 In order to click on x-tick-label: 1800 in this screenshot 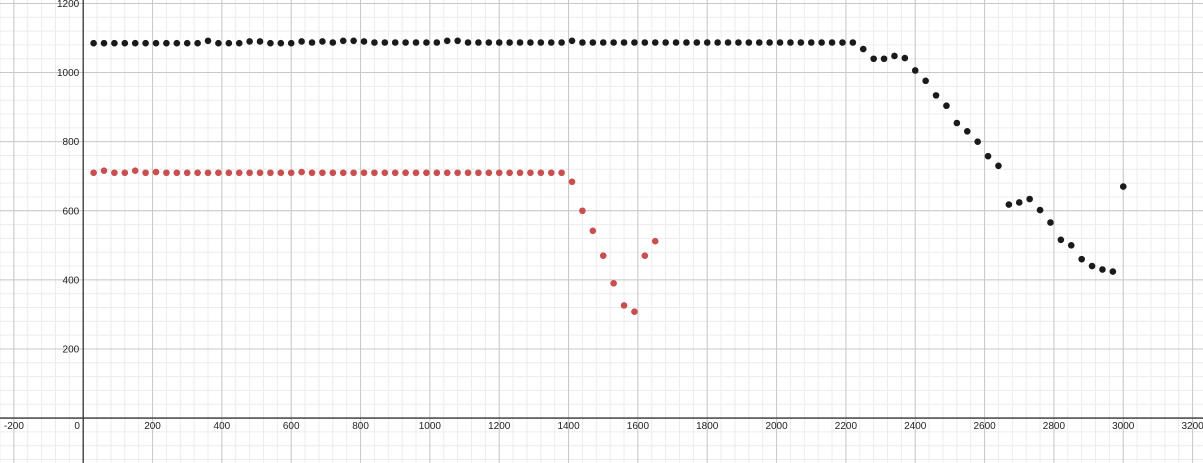, I will do `click(707, 426)`.